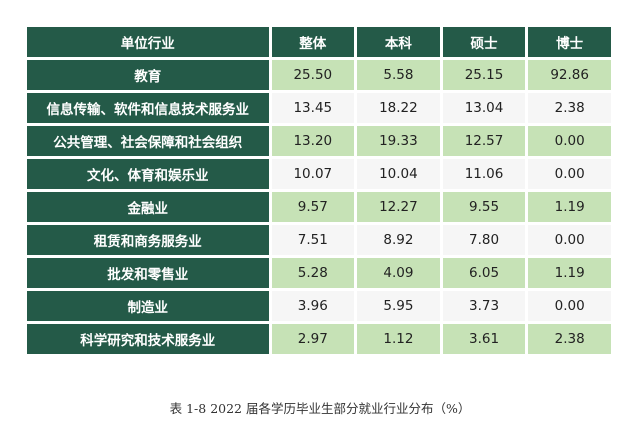 The width and height of the screenshot is (640, 441). What do you see at coordinates (313, 141) in the screenshot?
I see `cell-overall: 13.20` at bounding box center [313, 141].